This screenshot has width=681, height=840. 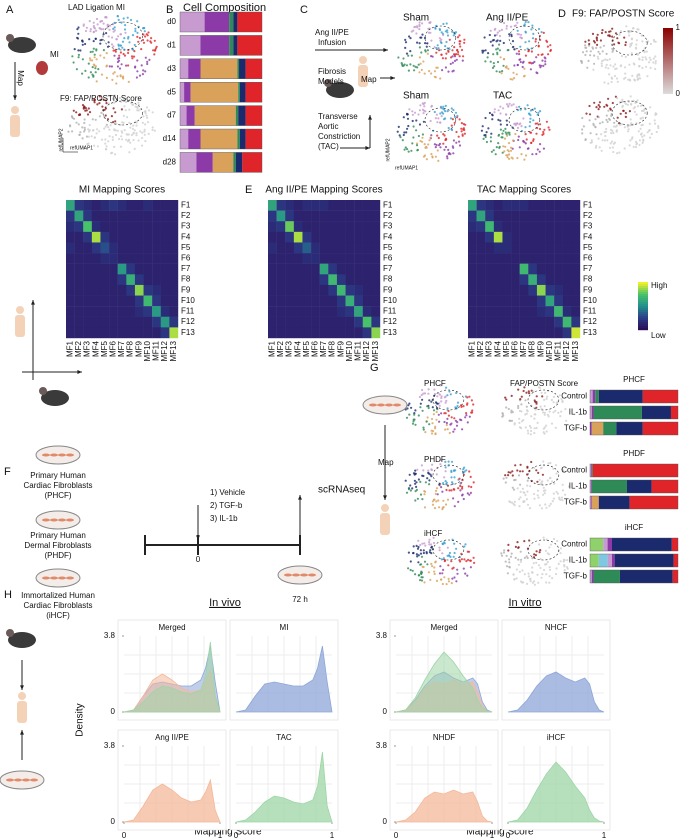 I want to click on cell, so click(x=18, y=780).